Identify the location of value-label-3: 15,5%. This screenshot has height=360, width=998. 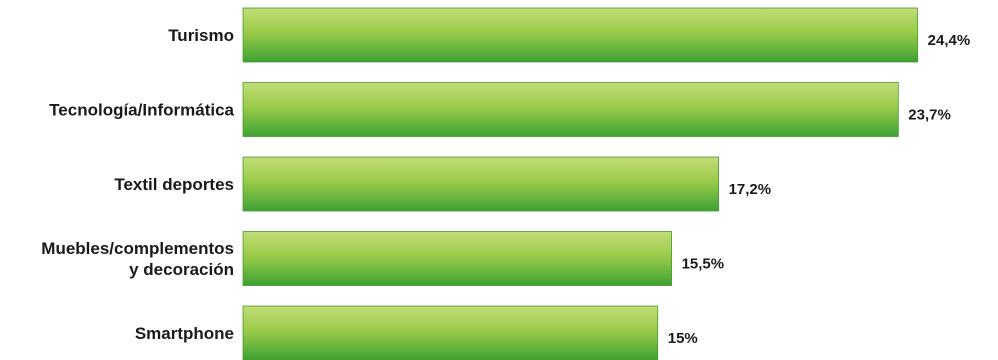
(703, 264).